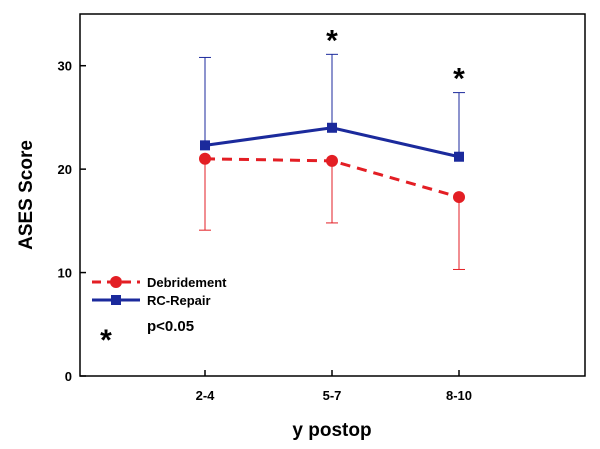 The height and width of the screenshot is (449, 600). Describe the element at coordinates (206, 395) in the screenshot. I see `x-tick-label: 2-4` at that location.